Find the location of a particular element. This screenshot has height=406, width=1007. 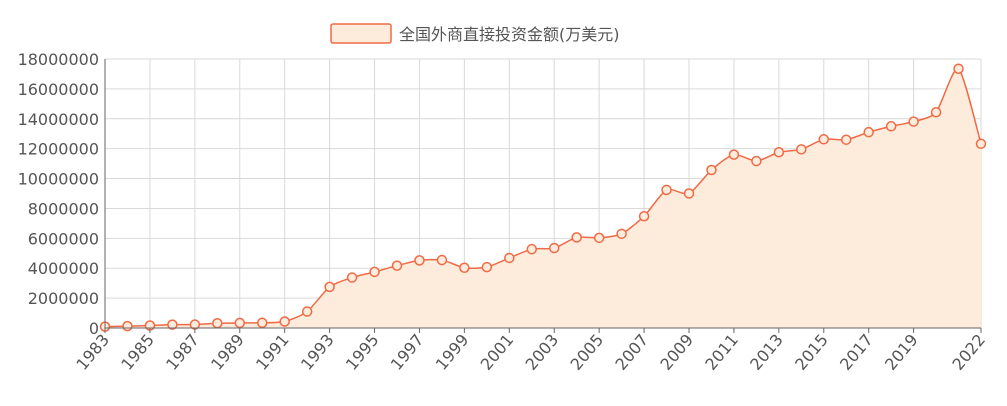

x-tick-label: 1999 is located at coordinates (452, 351).